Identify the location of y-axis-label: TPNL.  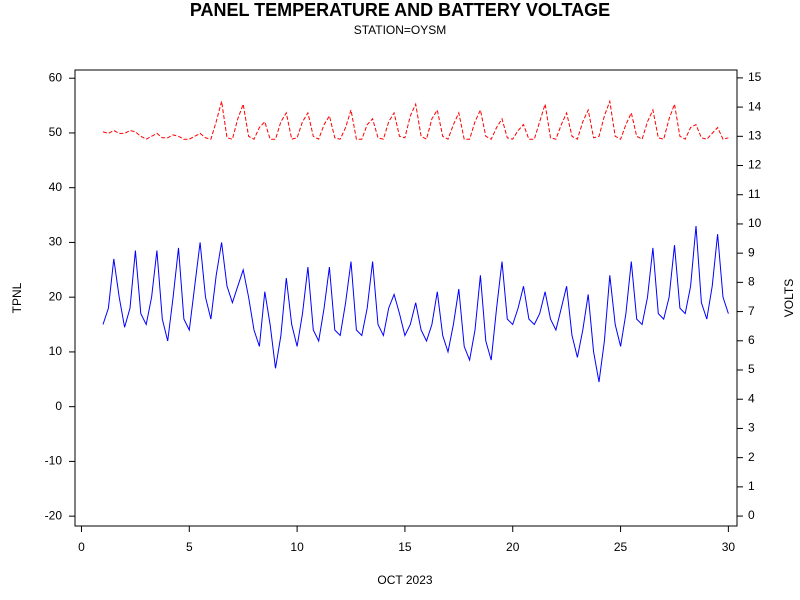
(17, 297).